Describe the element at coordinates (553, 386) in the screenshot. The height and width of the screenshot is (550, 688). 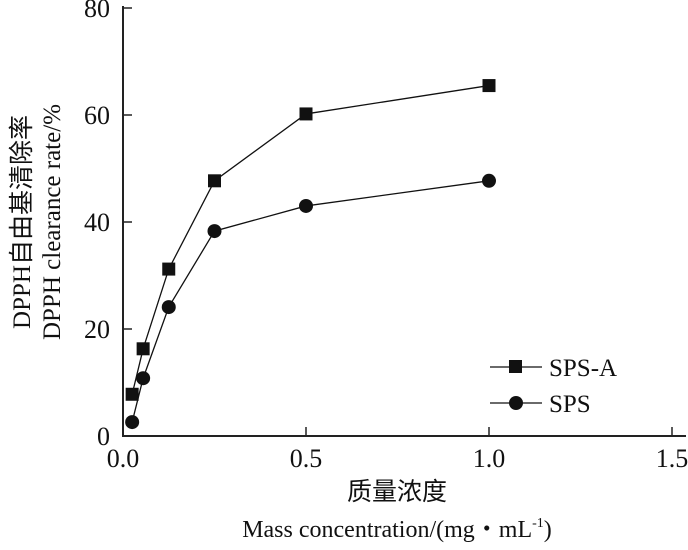
I see `legend: SPS-A SPS` at that location.